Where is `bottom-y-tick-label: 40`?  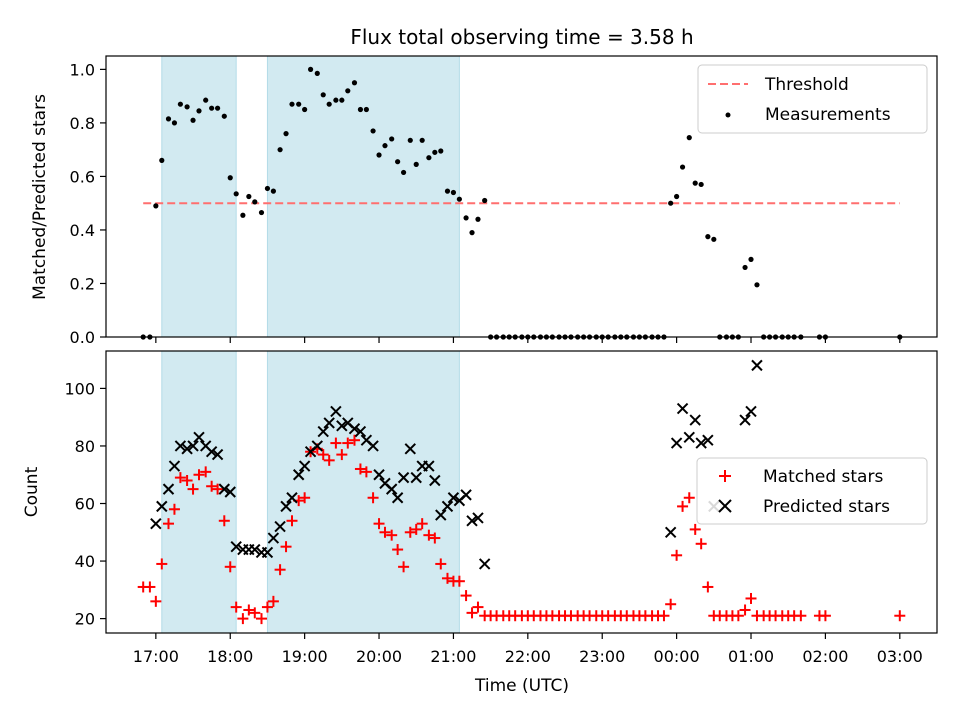 bottom-y-tick-label: 40 is located at coordinates (85, 561).